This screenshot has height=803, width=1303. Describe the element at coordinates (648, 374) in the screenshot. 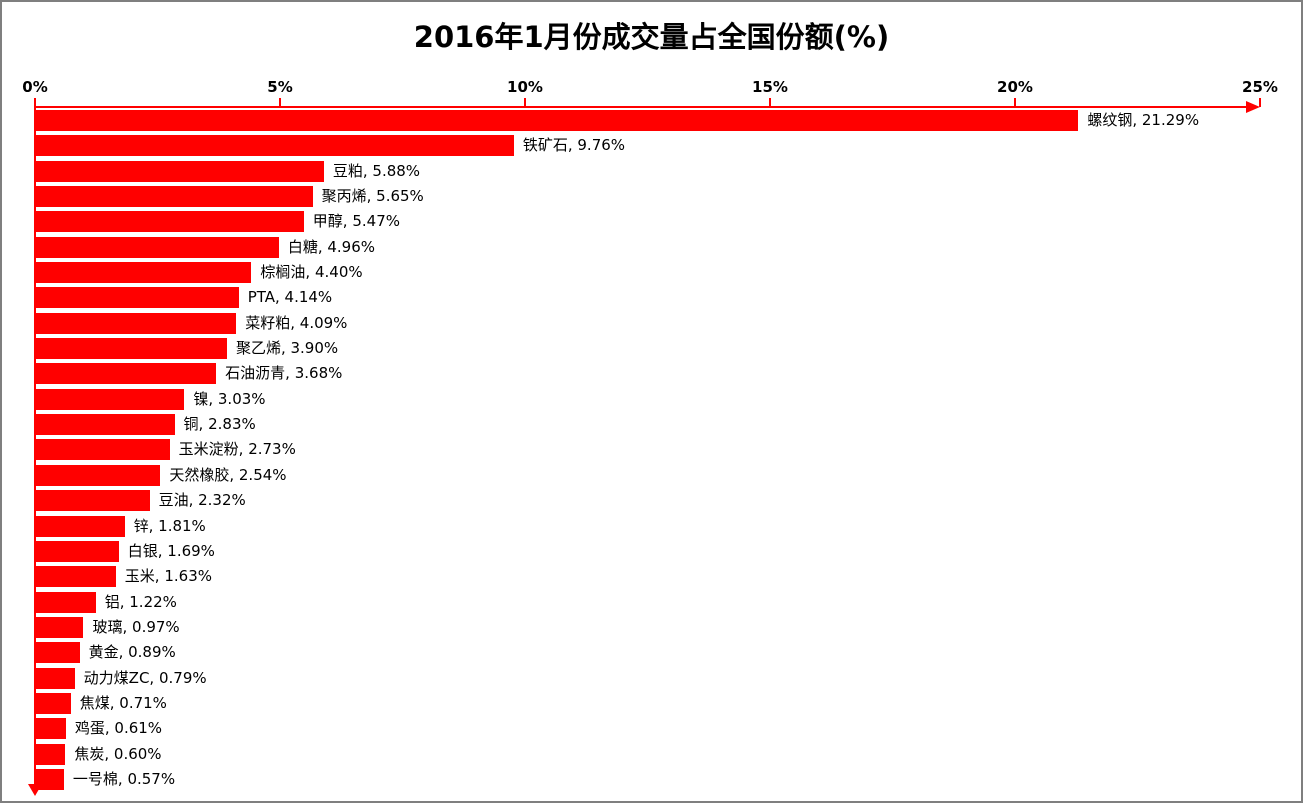

I see `bar-row: 石油沥青, 3.68%` at that location.